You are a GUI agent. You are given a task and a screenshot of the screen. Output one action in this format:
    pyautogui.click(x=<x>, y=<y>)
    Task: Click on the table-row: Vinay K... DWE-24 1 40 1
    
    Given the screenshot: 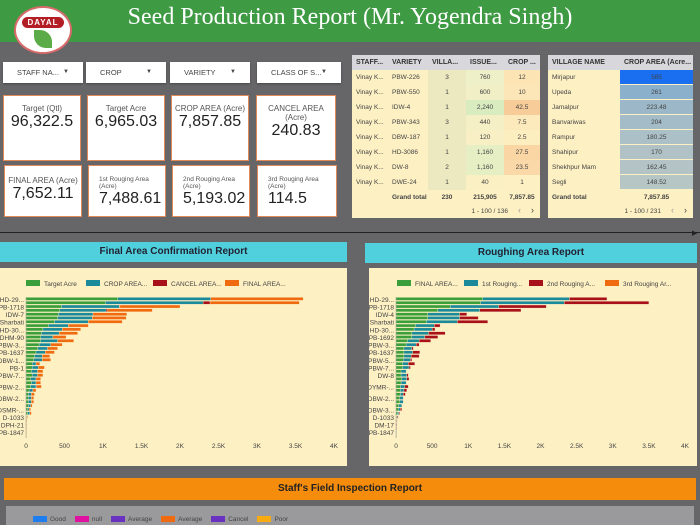 What is the action you would take?
    pyautogui.click(x=446, y=182)
    